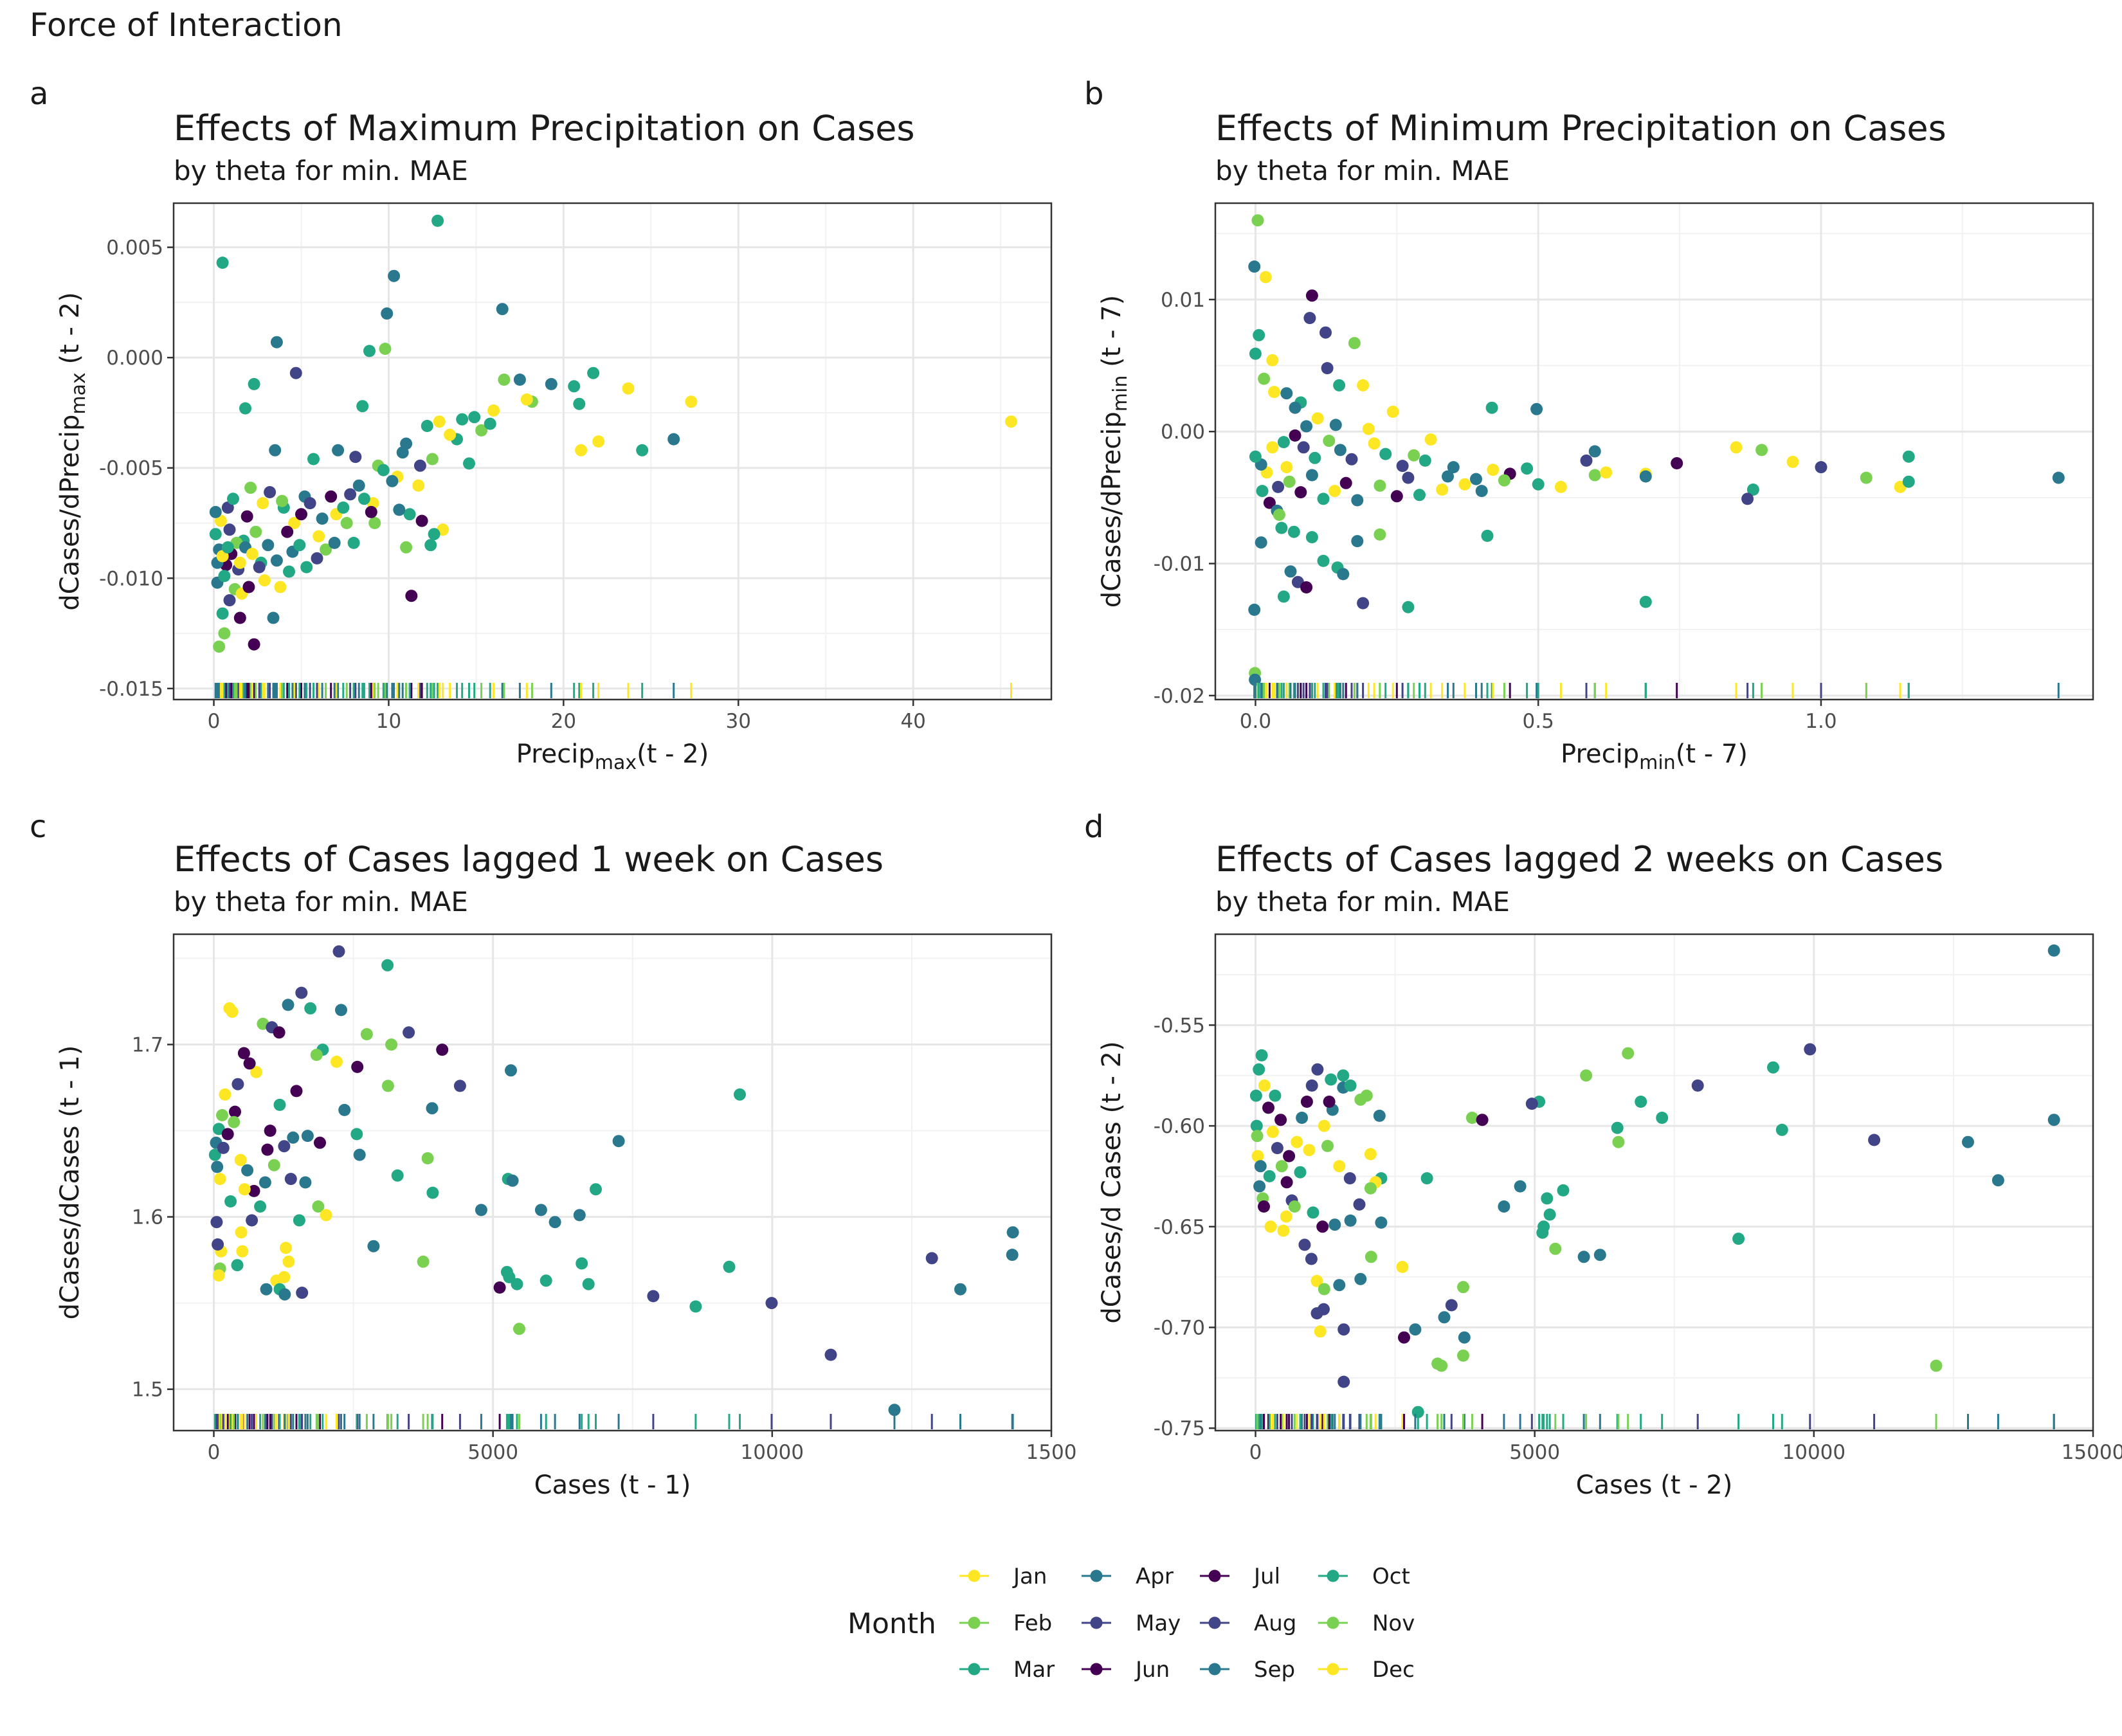 The width and height of the screenshot is (2122, 1736). I want to click on x-tick-label: 10000, so click(1814, 1452).